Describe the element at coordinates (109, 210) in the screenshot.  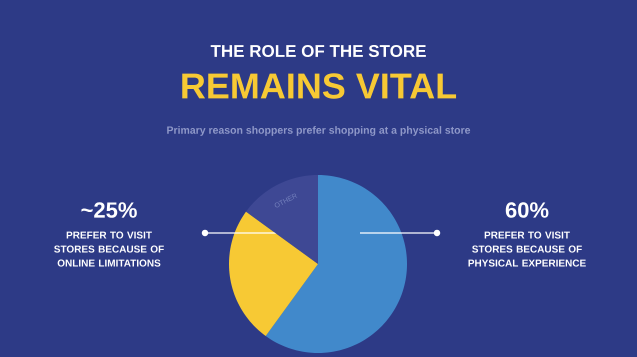
I see `data-label: ~25%` at that location.